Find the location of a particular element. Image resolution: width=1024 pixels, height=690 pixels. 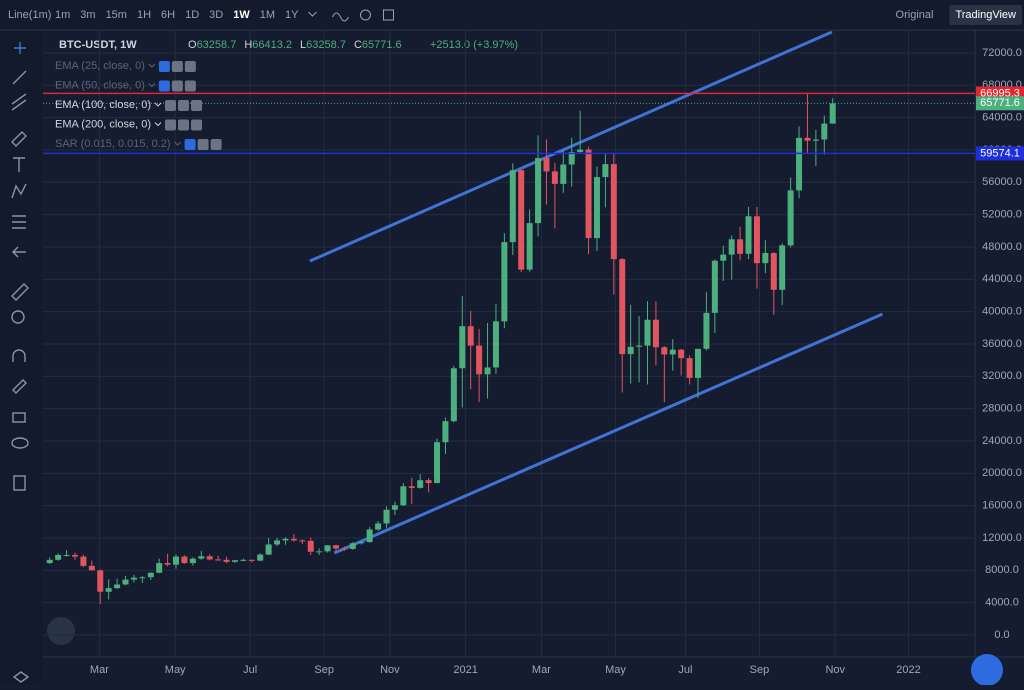

x-tick-label: Jul is located at coordinates (250, 670).